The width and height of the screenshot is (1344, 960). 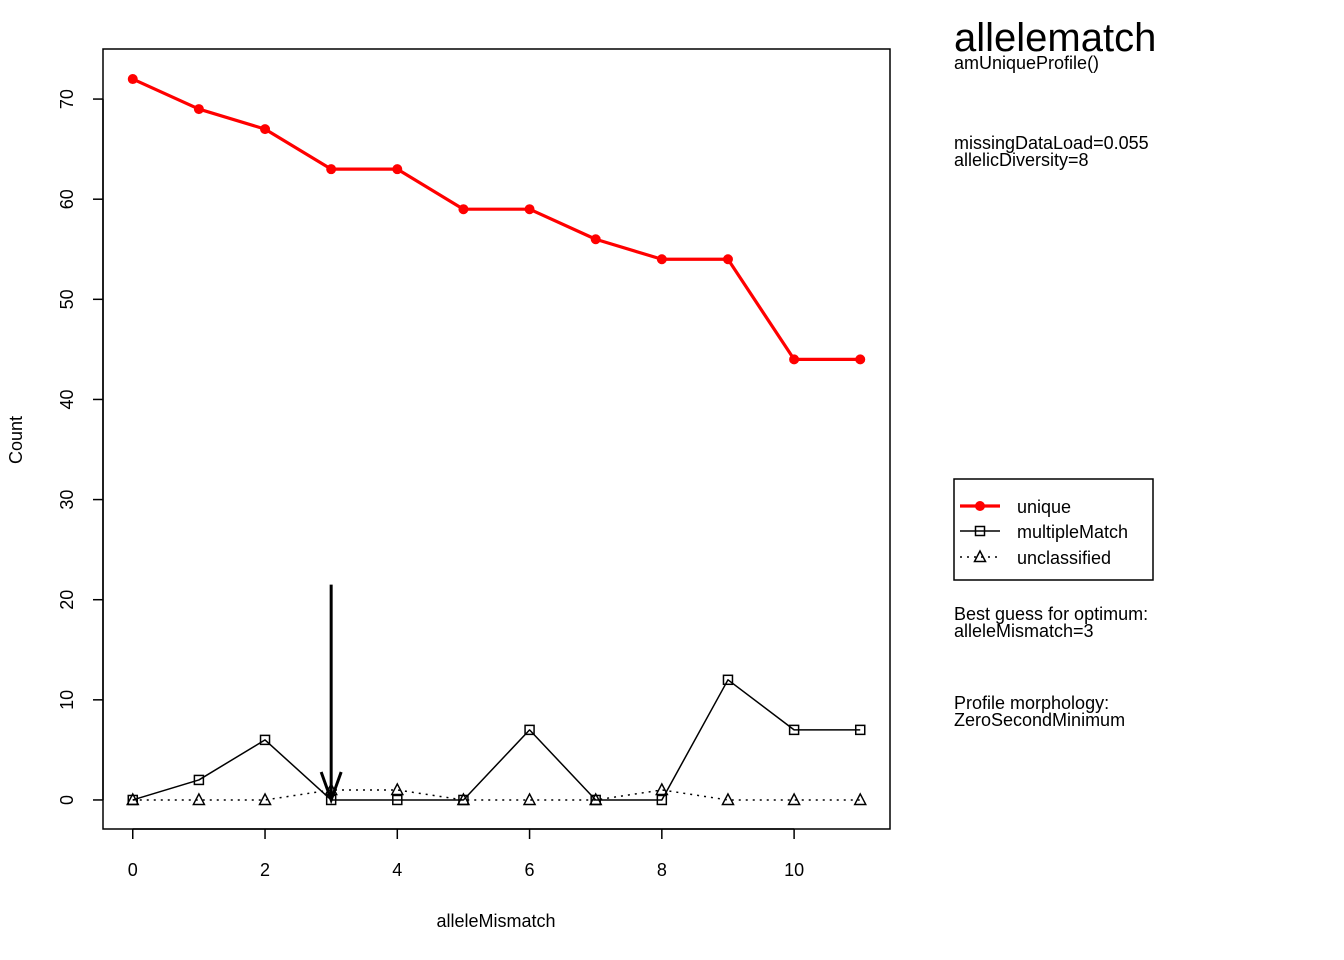 I want to click on annotation-layer, so click(x=331, y=694).